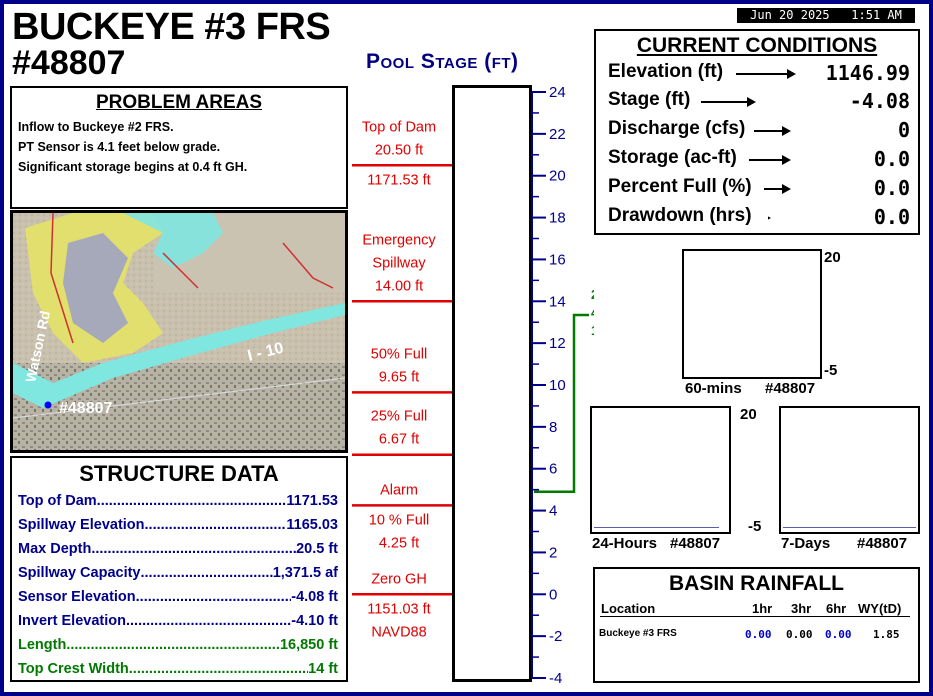 The height and width of the screenshot is (696, 933). I want to click on seven-days-label: 7-Days, so click(806, 543).